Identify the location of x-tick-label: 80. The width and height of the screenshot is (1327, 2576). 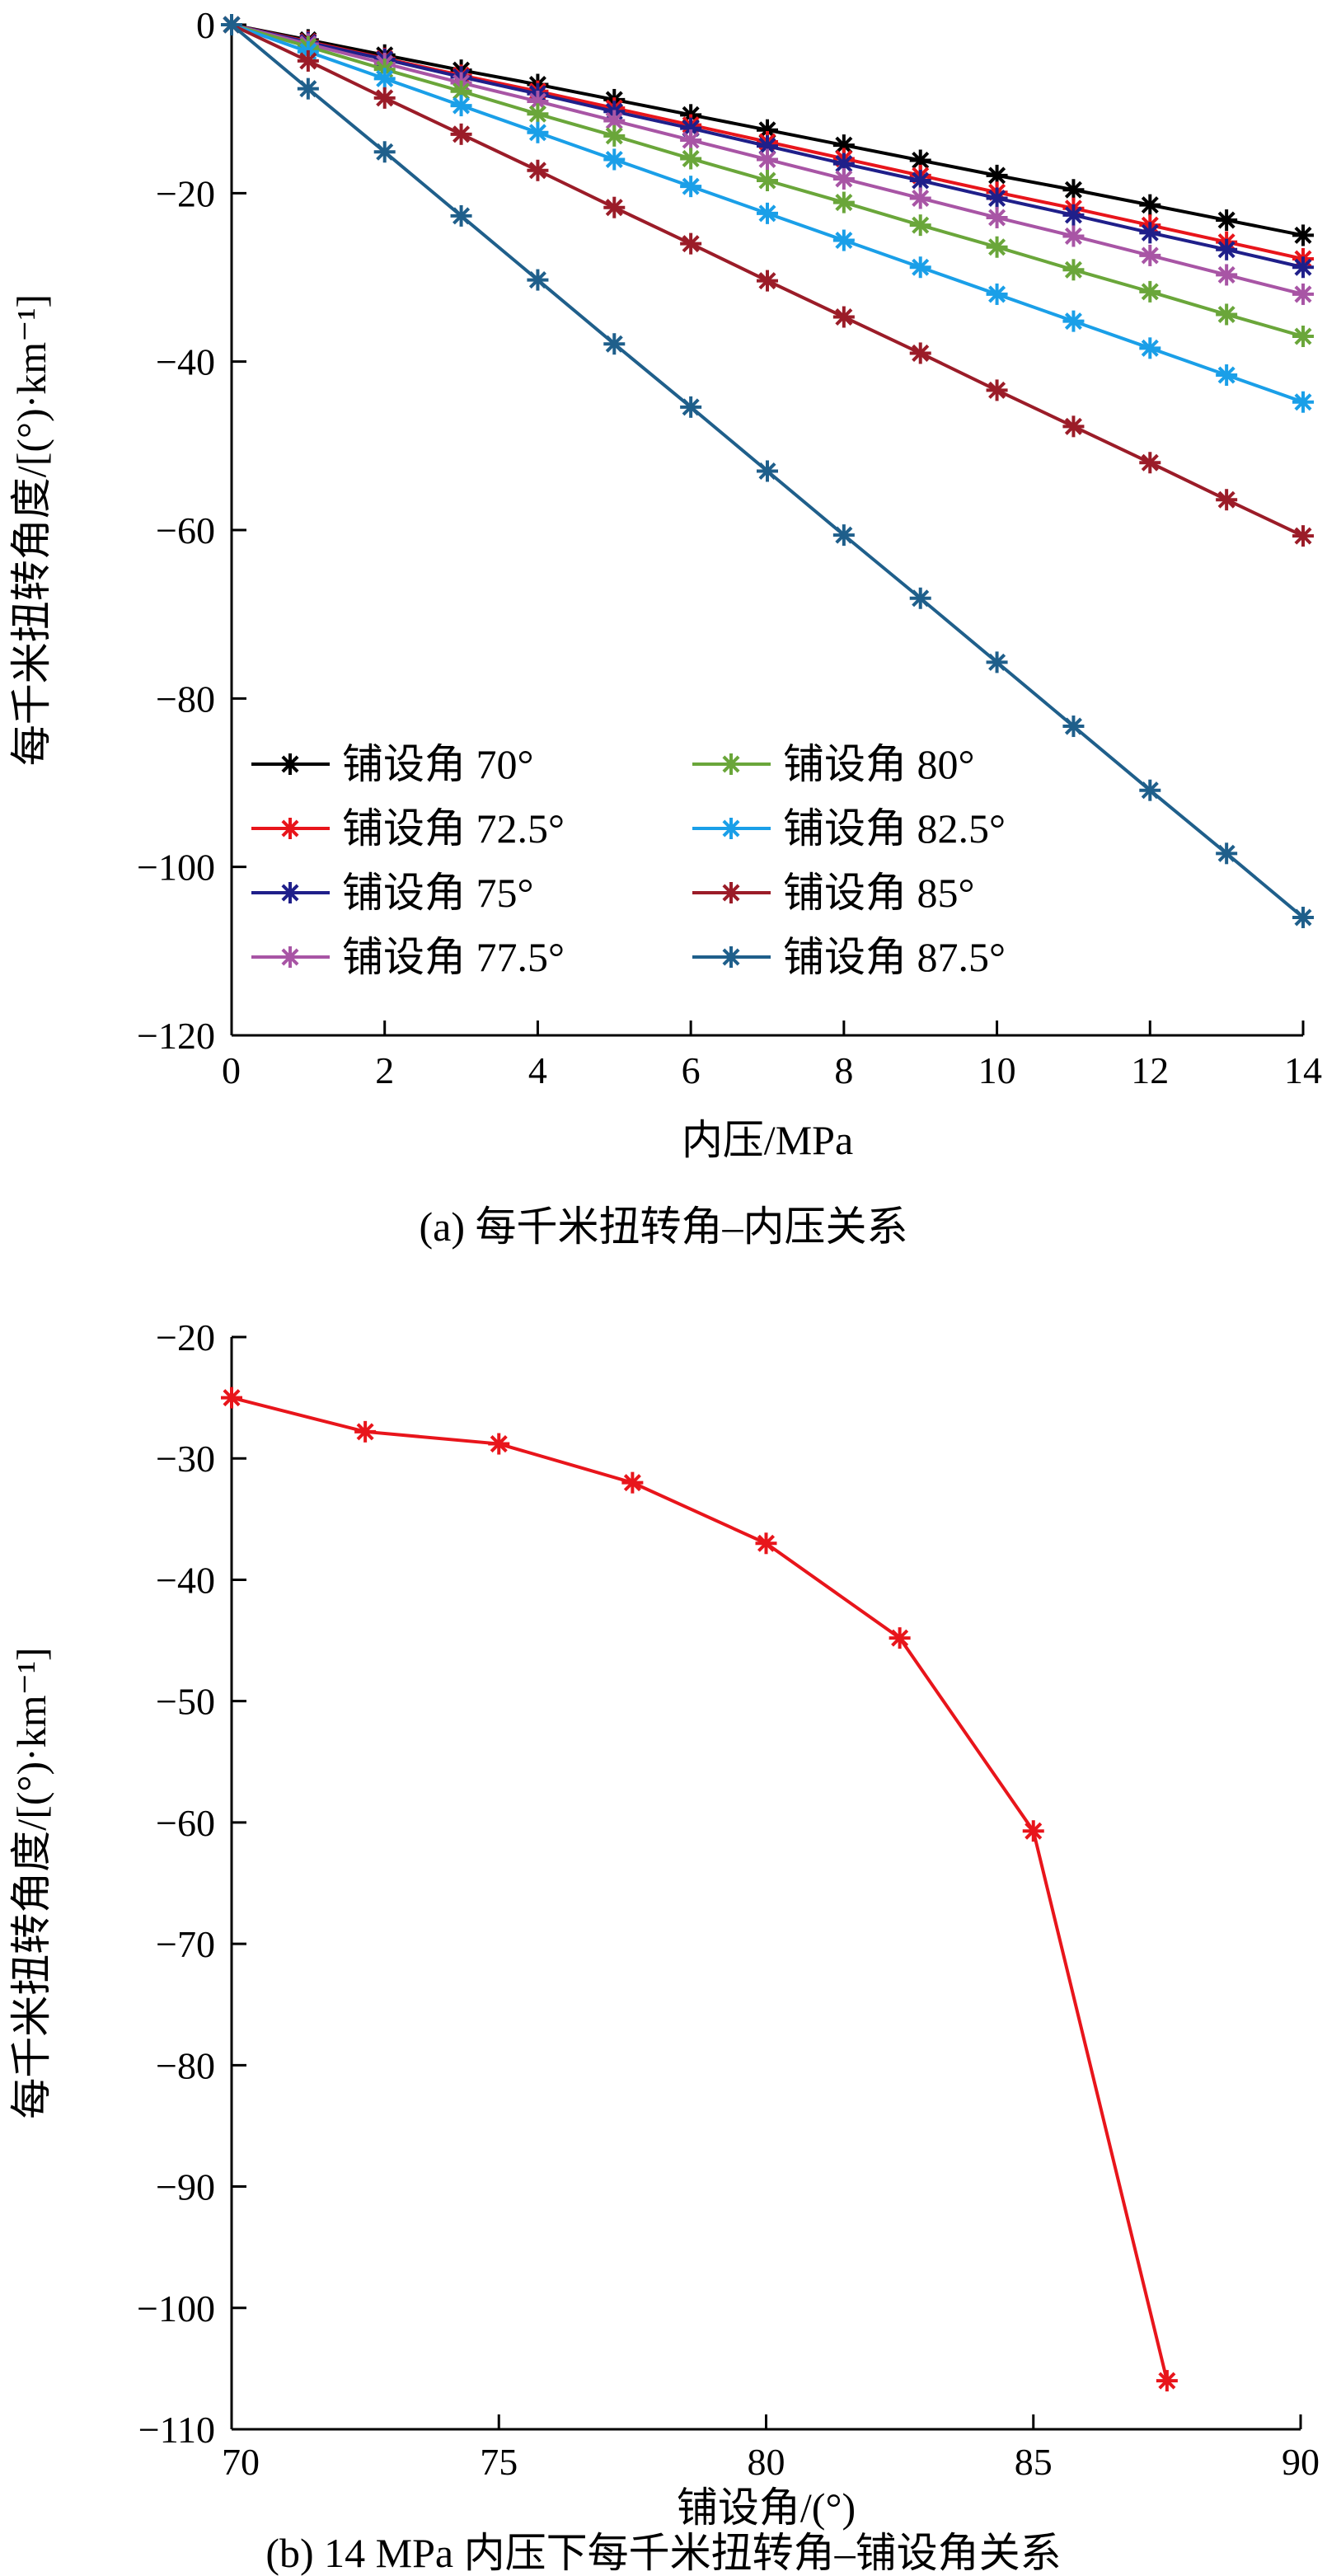
(766, 2462).